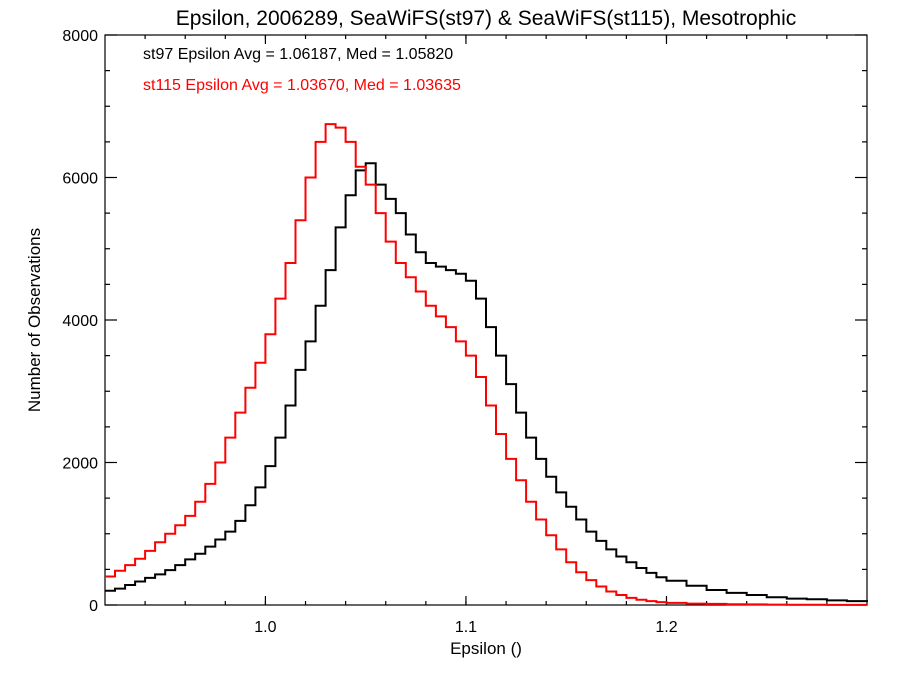  Describe the element at coordinates (80, 36) in the screenshot. I see `y-tick-label: 8000` at that location.